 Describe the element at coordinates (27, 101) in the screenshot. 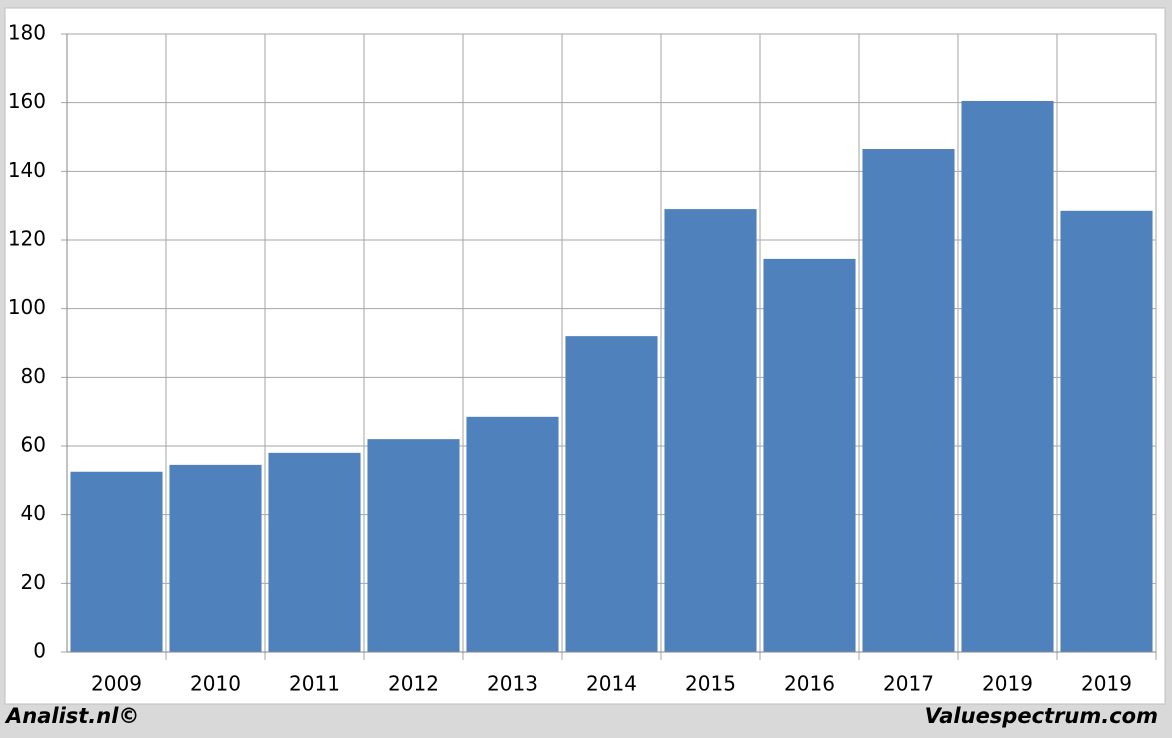

I see `y-tick-label: 160` at that location.